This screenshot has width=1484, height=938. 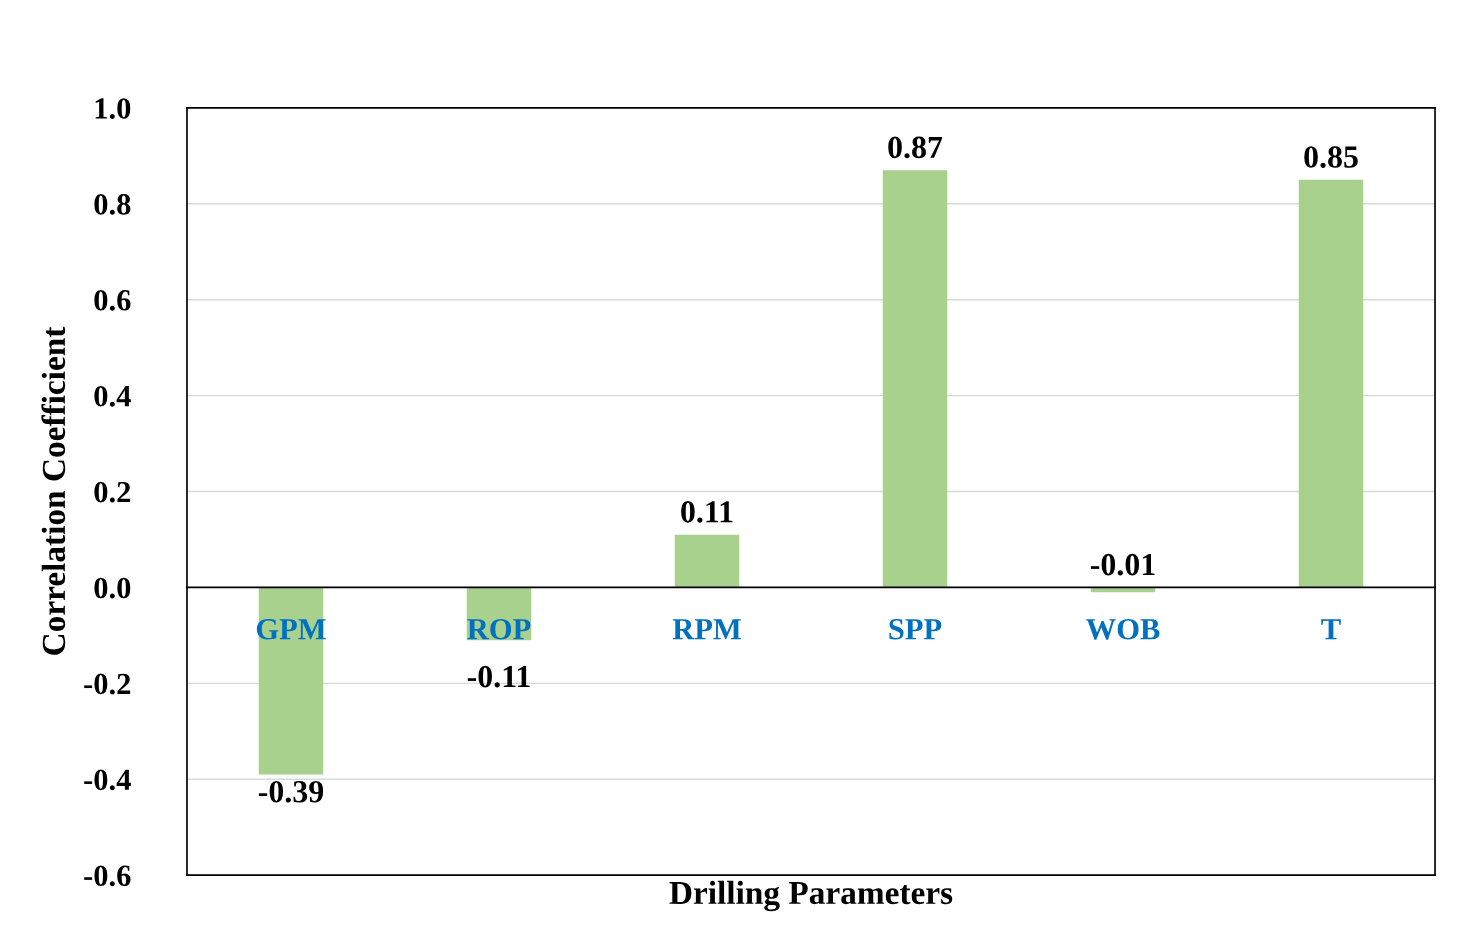 What do you see at coordinates (1123, 629) in the screenshot?
I see `x-tick-label: WOB` at bounding box center [1123, 629].